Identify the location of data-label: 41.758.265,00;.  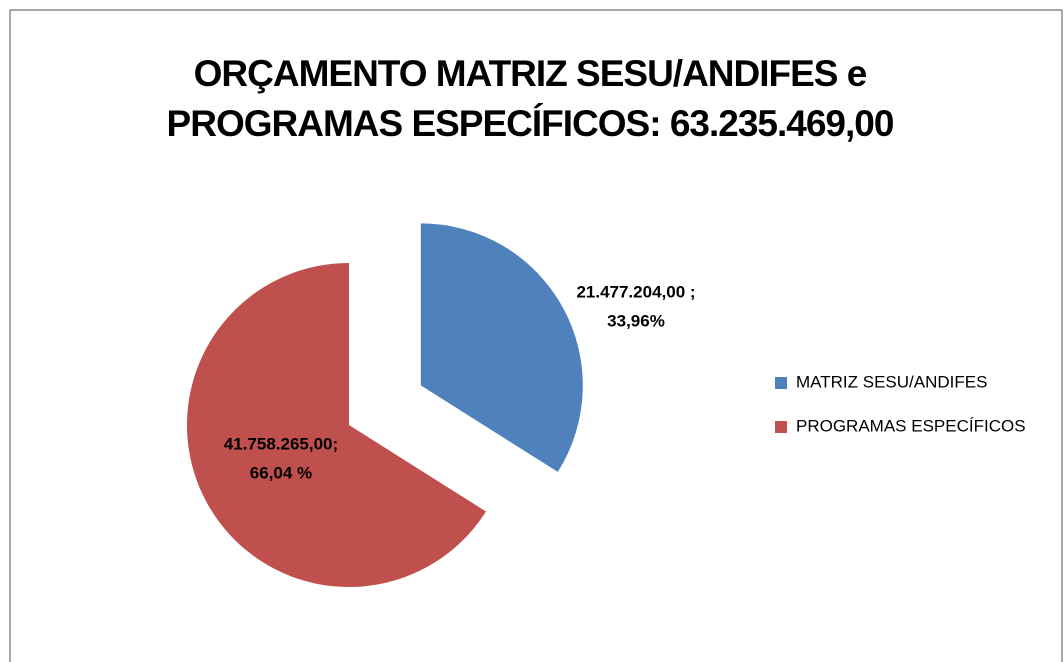
(281, 443).